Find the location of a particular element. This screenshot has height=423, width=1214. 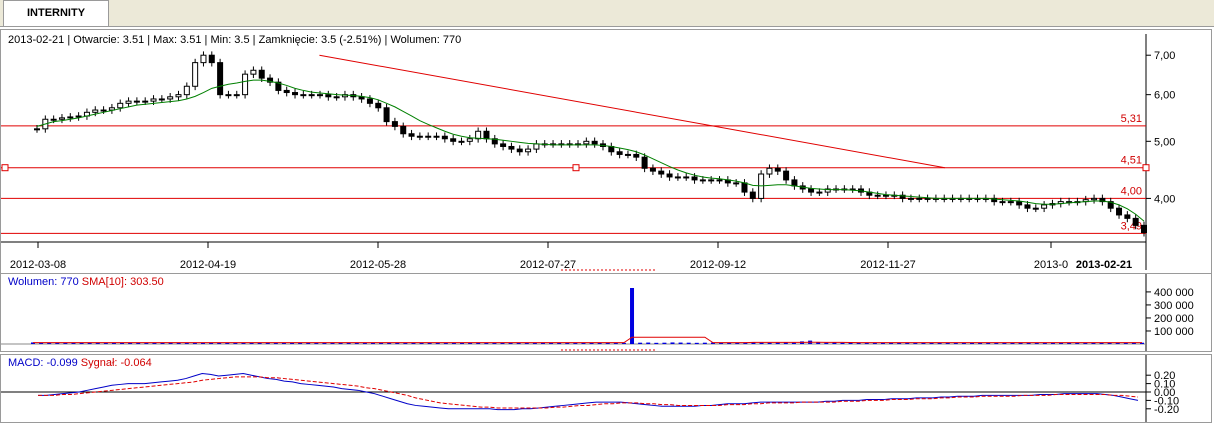

y-tick-label: 300 000 is located at coordinates (1174, 306).